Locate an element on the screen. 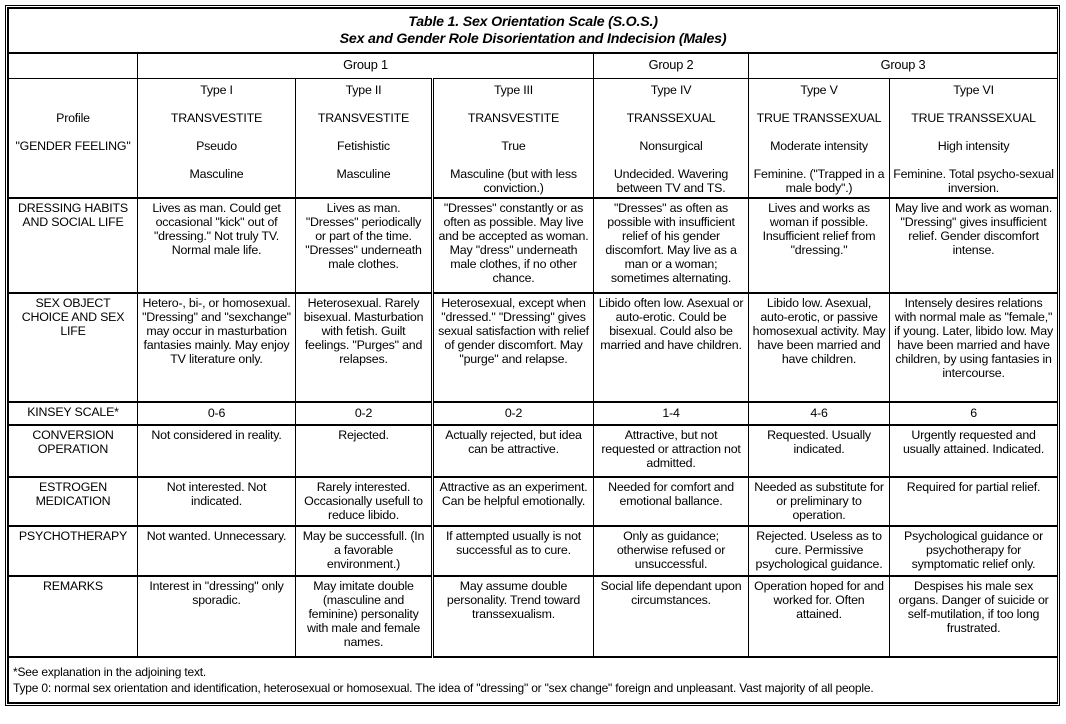 The width and height of the screenshot is (1066, 724). profile-type-cell: Type II TRANSVESTITE Fetishistic Masculine is located at coordinates (364, 137).